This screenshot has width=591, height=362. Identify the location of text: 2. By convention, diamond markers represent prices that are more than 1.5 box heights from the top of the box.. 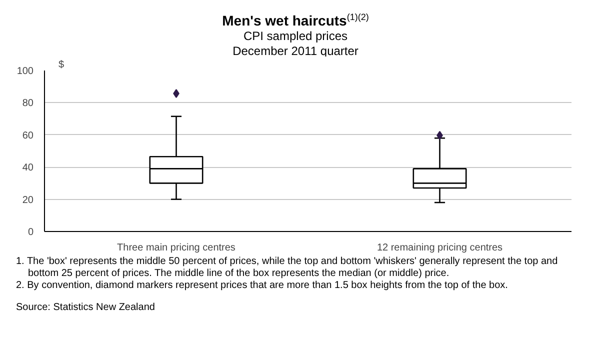
(262, 286).